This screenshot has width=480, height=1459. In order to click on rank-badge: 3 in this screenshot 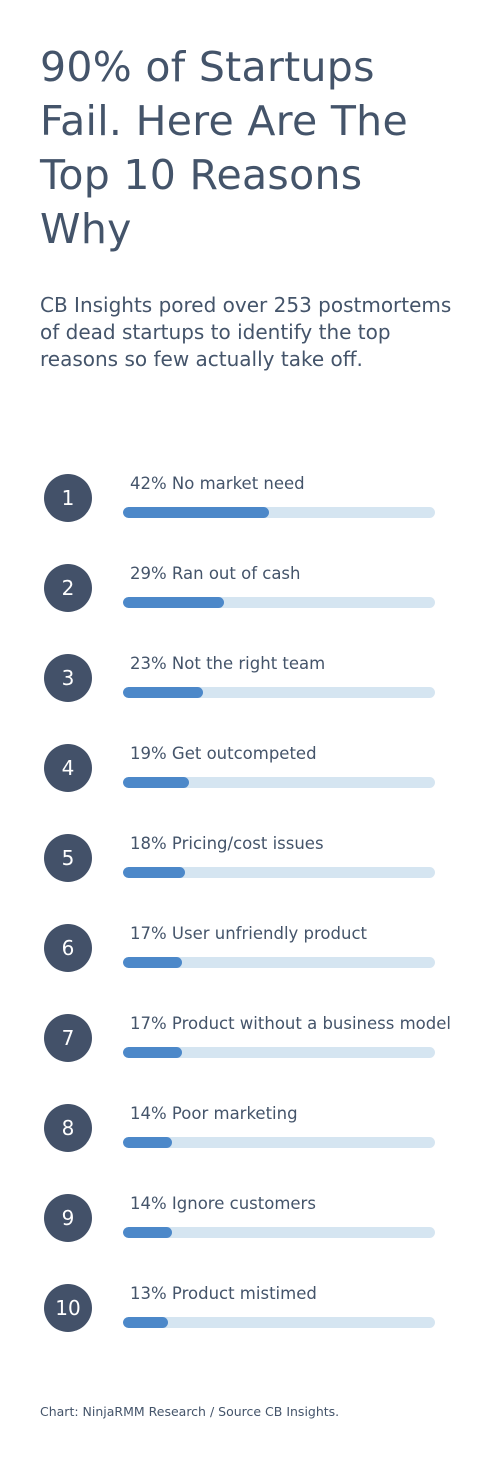, I will do `click(68, 678)`.